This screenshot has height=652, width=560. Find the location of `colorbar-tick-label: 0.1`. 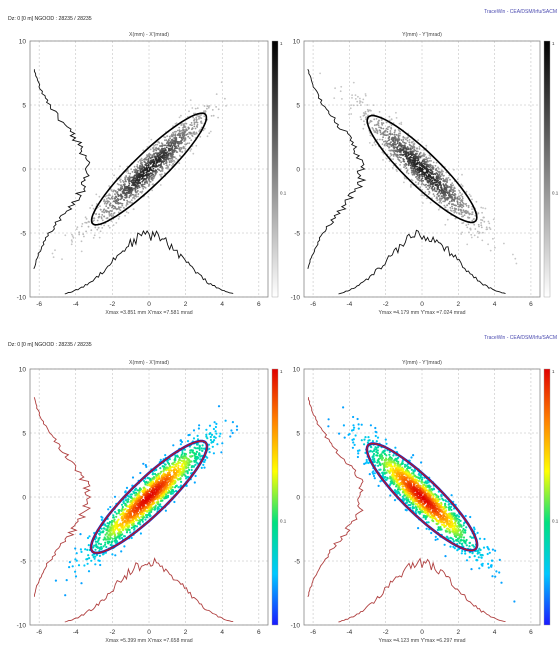

colorbar-tick-label: 0.1 is located at coordinates (283, 521).